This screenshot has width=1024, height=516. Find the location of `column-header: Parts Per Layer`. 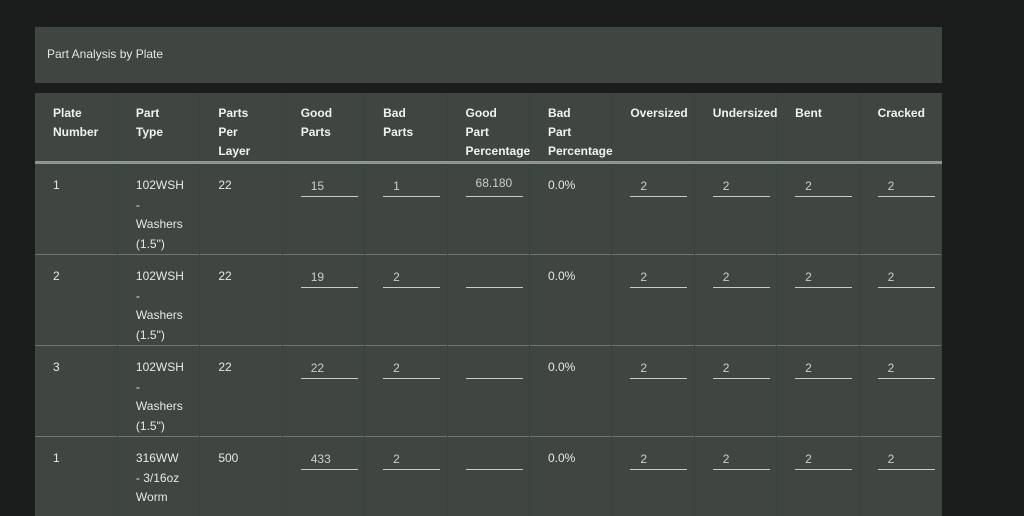

column-header: Parts Per Layer is located at coordinates (241, 128).